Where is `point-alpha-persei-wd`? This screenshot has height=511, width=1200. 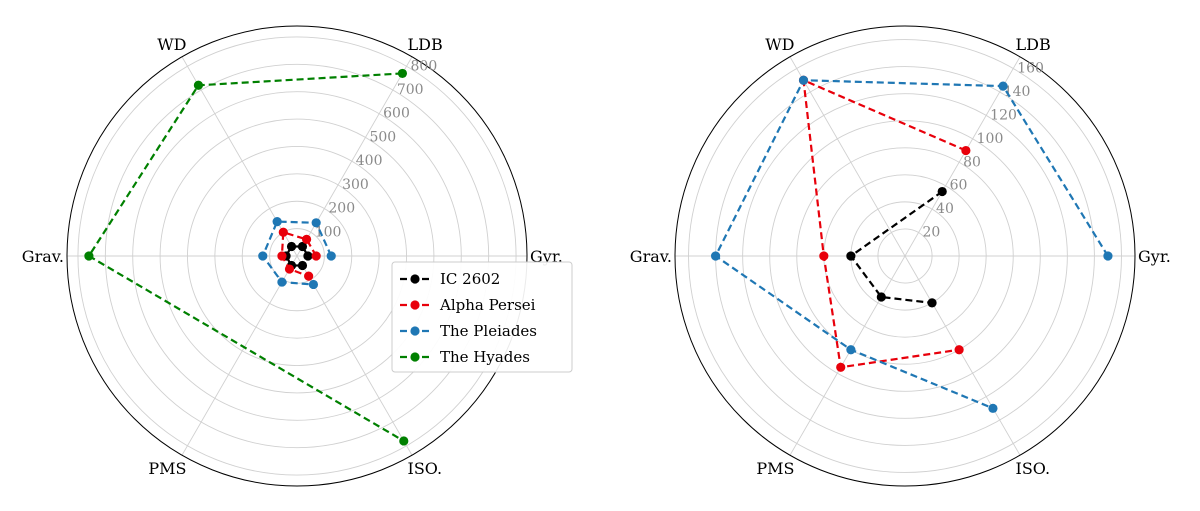
point-alpha-persei-wd is located at coordinates (283, 232).